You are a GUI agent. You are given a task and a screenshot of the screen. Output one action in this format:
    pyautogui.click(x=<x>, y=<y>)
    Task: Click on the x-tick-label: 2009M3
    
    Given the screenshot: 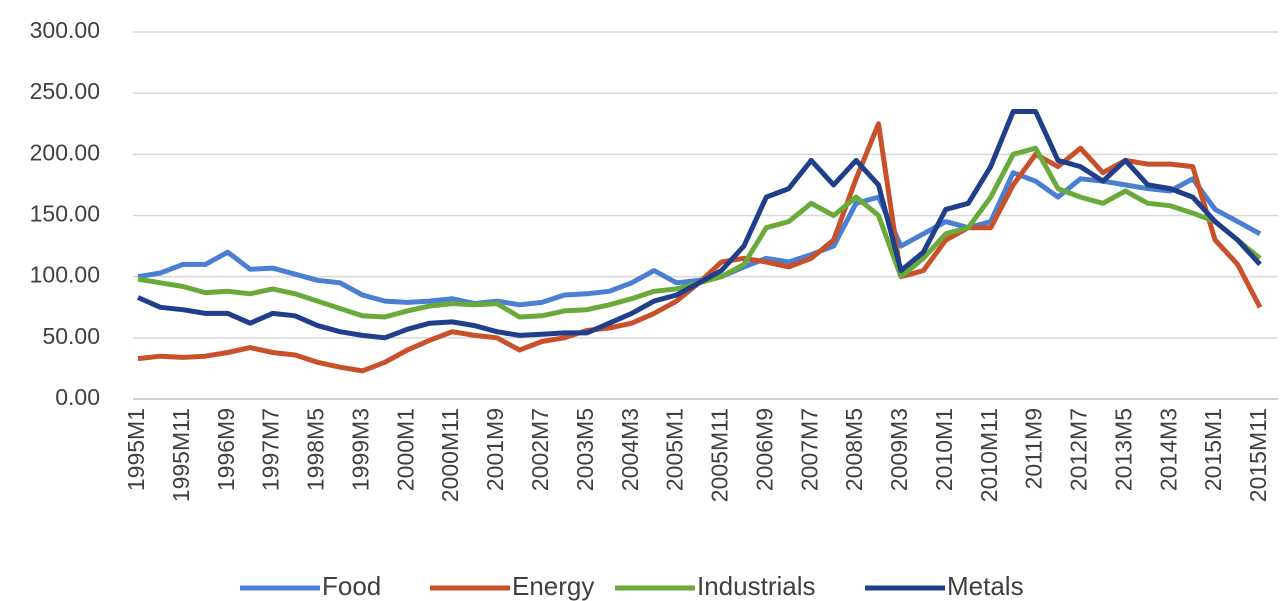 What is the action you would take?
    pyautogui.click(x=899, y=449)
    